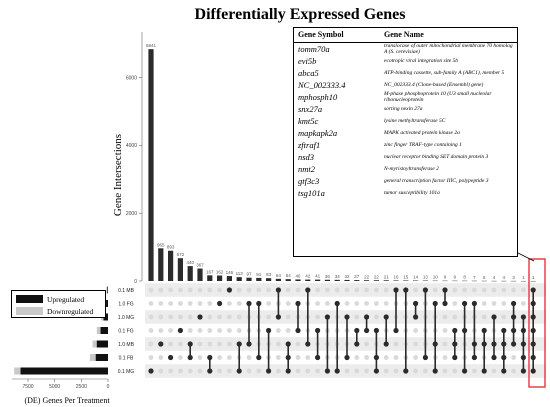 The width and height of the screenshot is (550, 407). Describe the element at coordinates (421, 61) in the screenshot. I see `gene-name: ecotropic viral integration site 5b` at that location.